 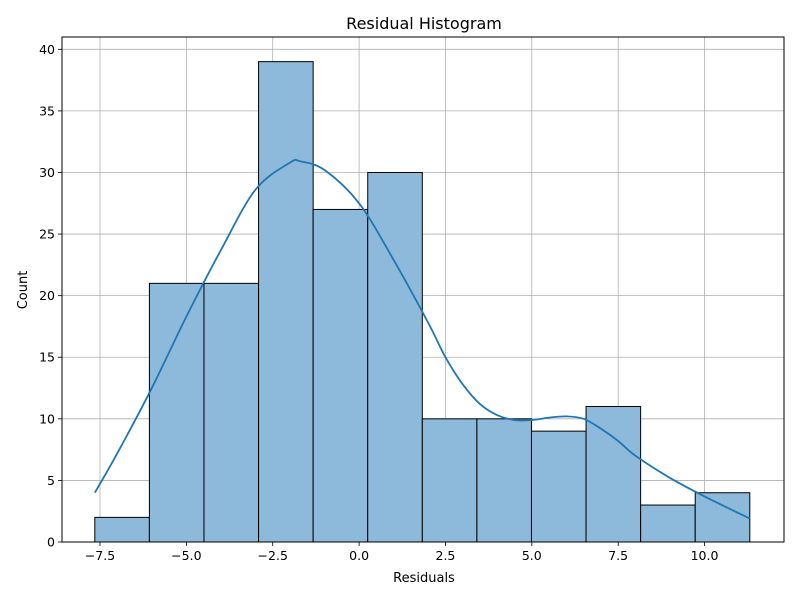 I want to click on y-tick-label: 20, so click(x=47, y=295).